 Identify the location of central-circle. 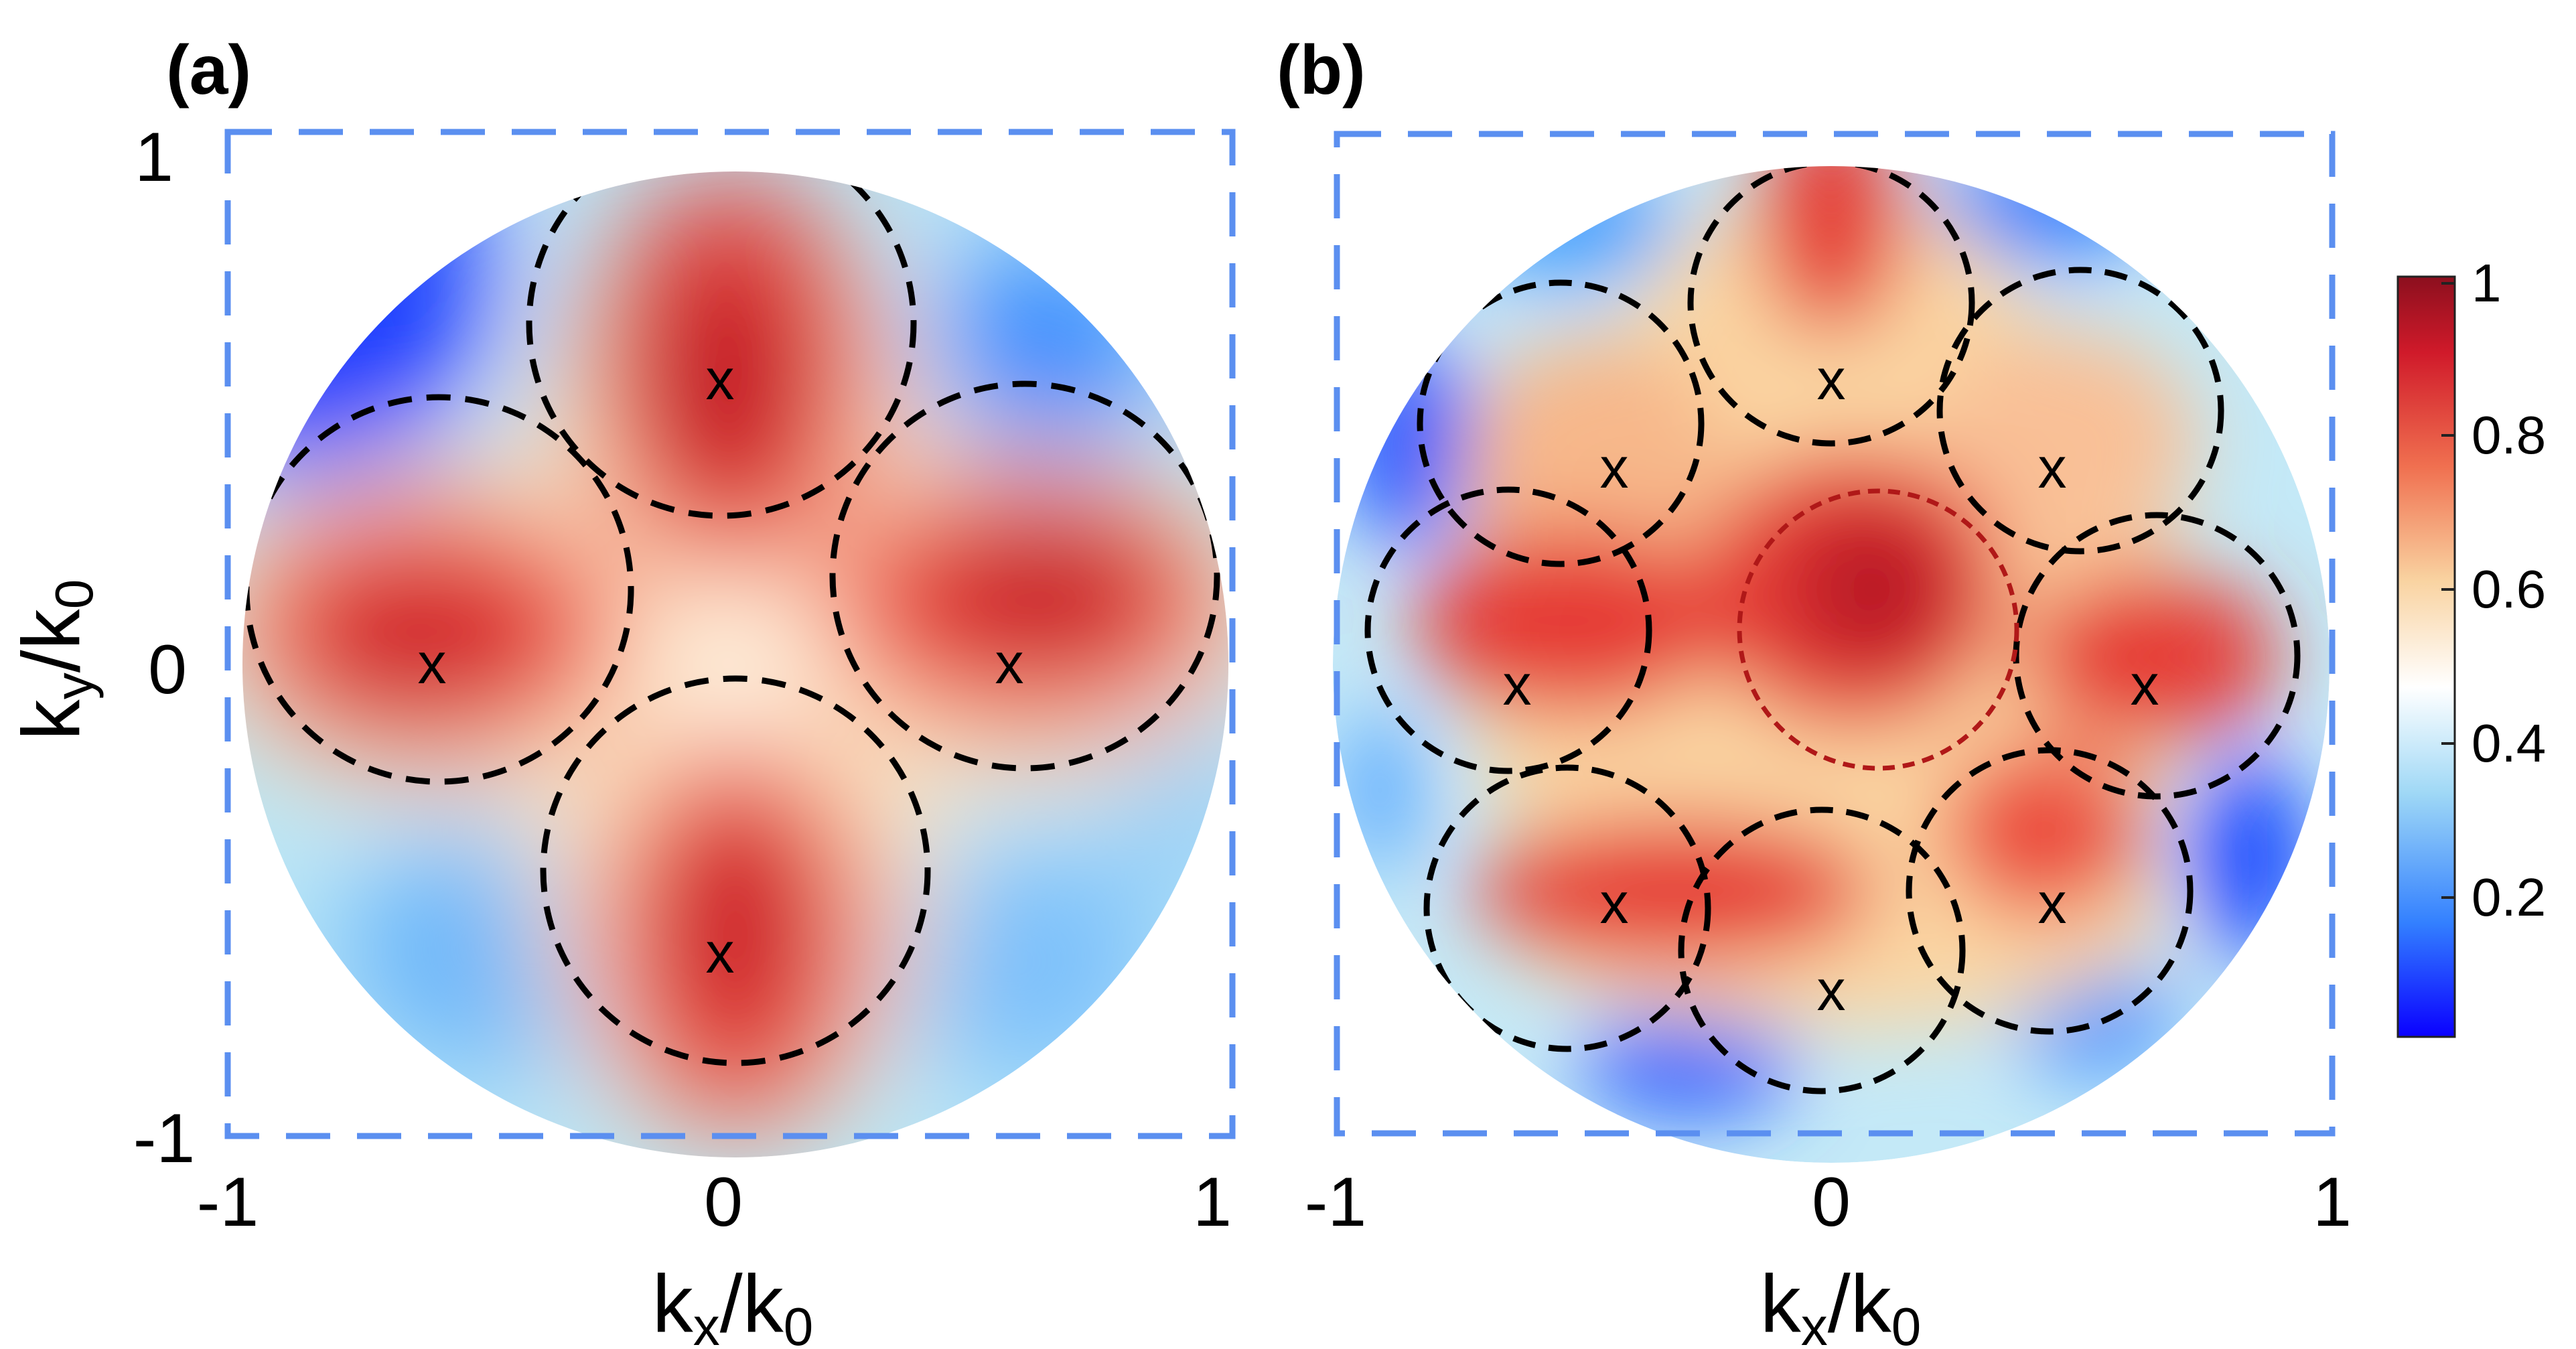
(1878, 629).